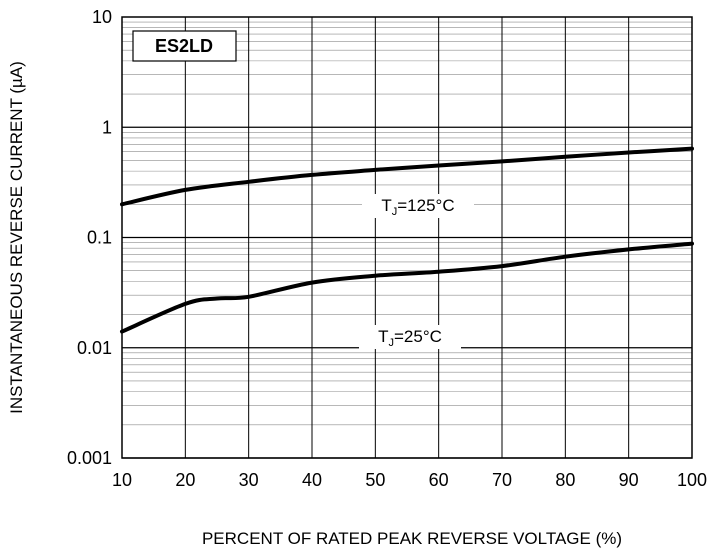 The height and width of the screenshot is (557, 710). I want to click on x-tick-label: 50, so click(375, 480).